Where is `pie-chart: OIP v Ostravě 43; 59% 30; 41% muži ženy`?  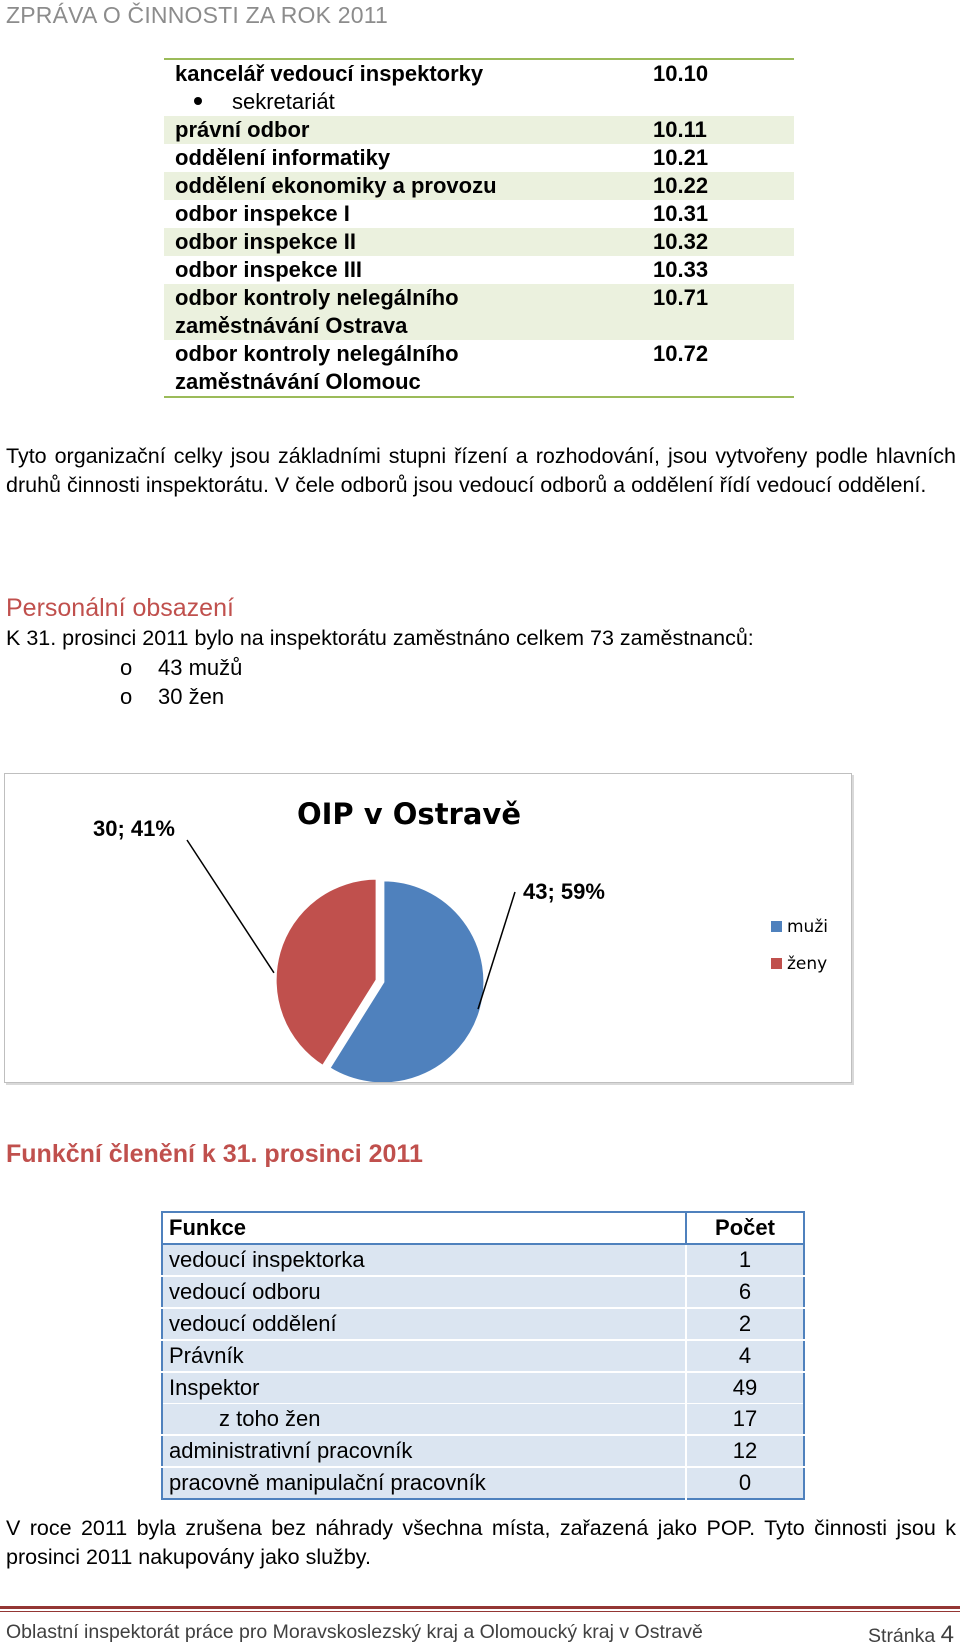 pie-chart: OIP v Ostravě 43; 59% 30; 41% muži ženy is located at coordinates (460, 939).